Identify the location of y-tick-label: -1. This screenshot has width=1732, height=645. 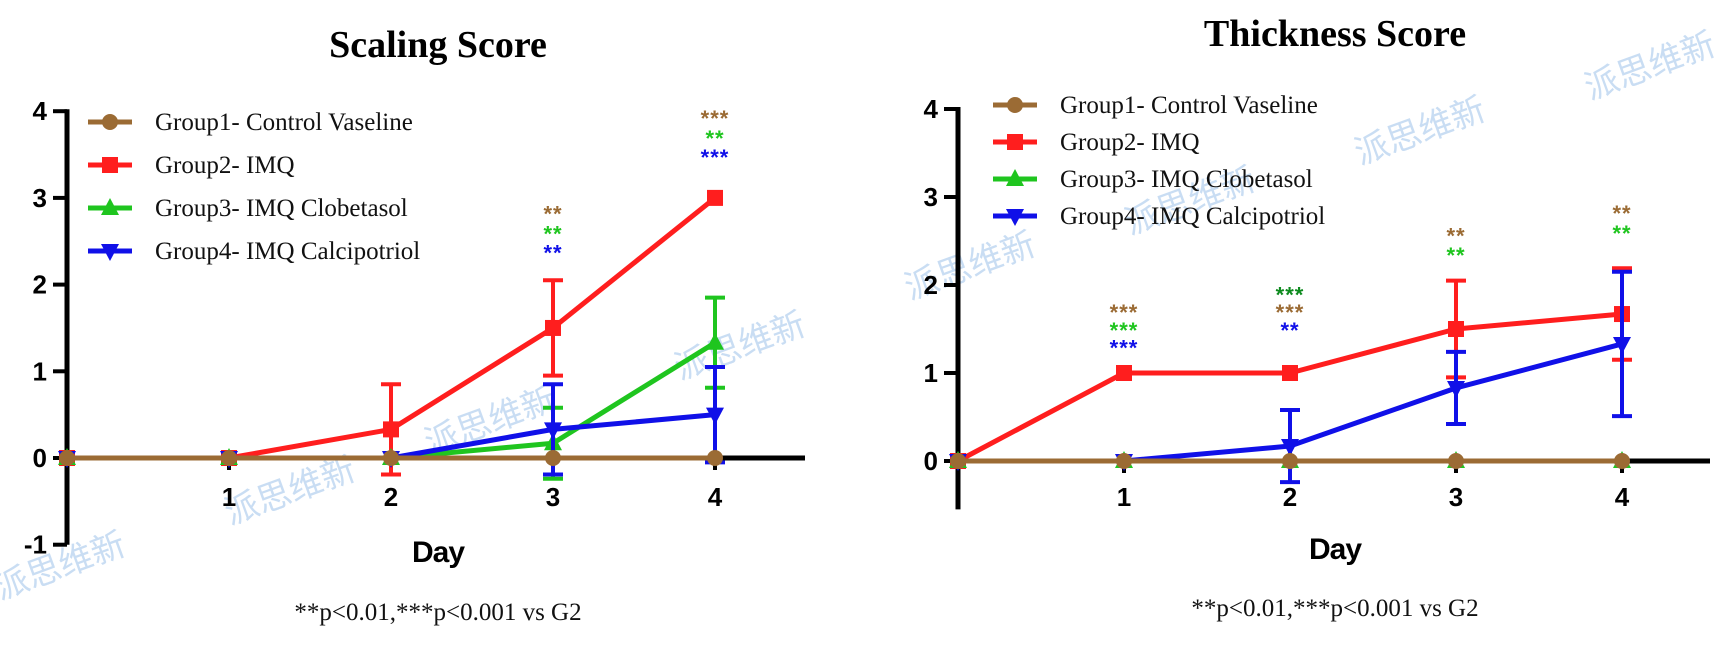
(35, 545).